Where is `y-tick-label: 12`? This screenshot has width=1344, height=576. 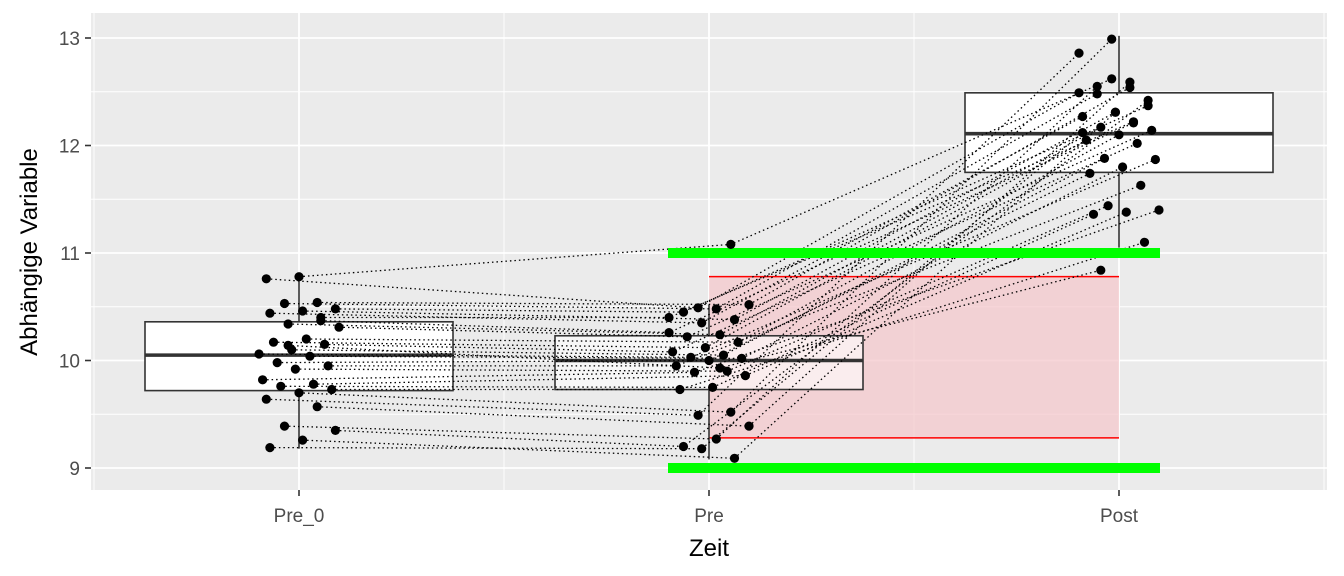
y-tick-label: 12 is located at coordinates (69, 147).